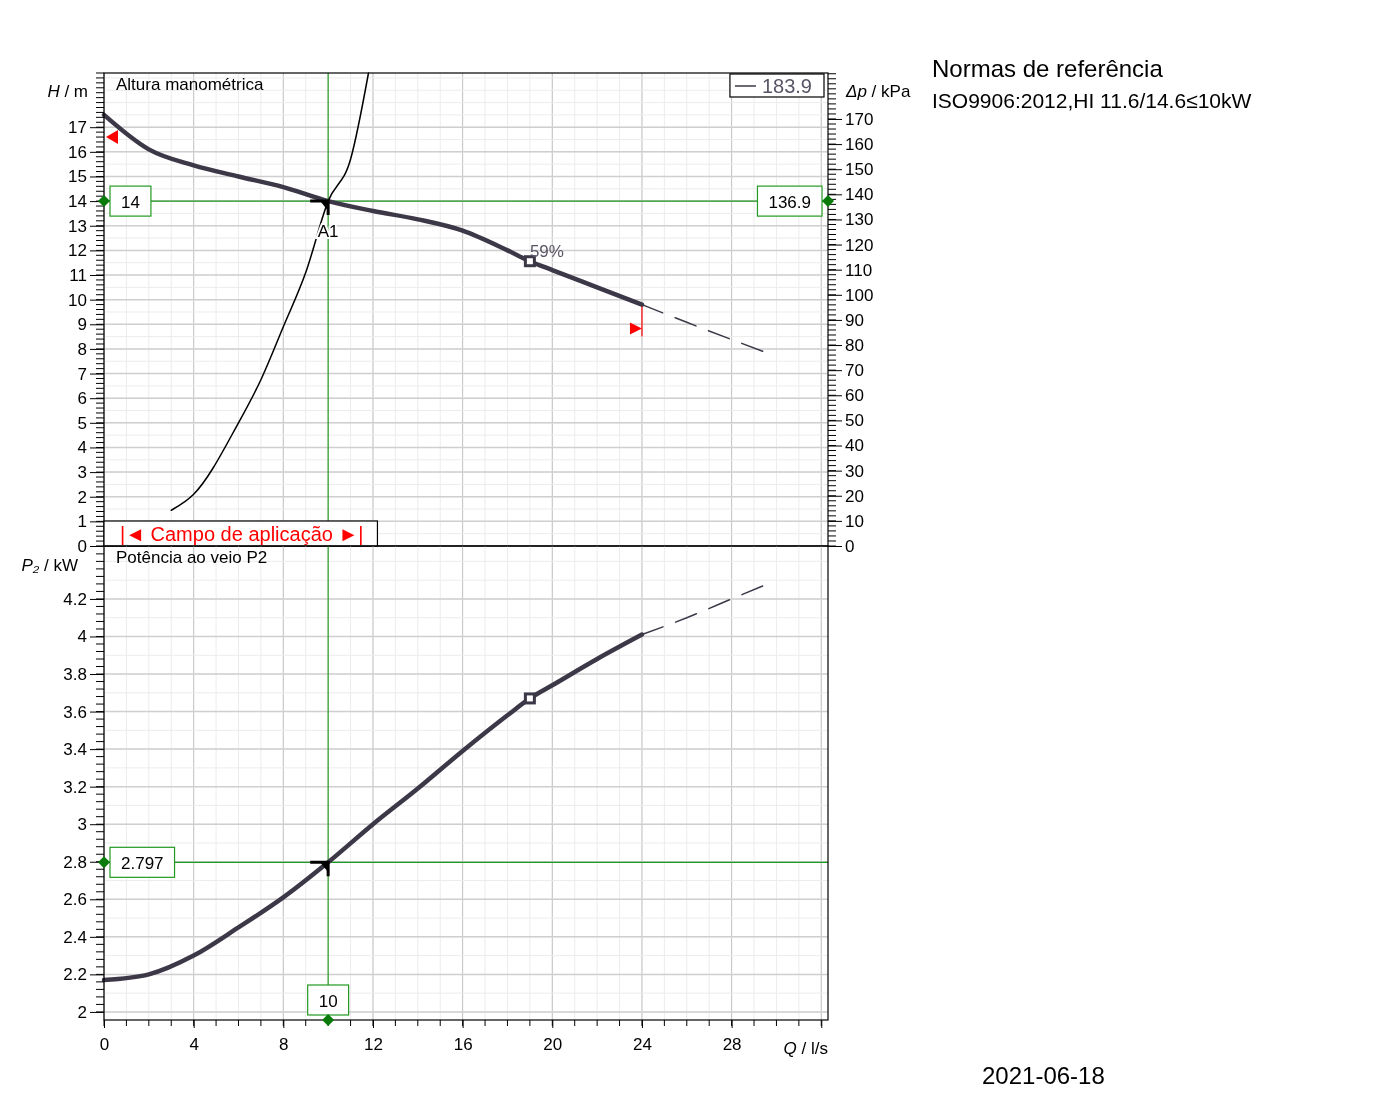 The height and width of the screenshot is (1106, 1389). Describe the element at coordinates (859, 220) in the screenshot. I see `y2-tick-label: 130` at that location.